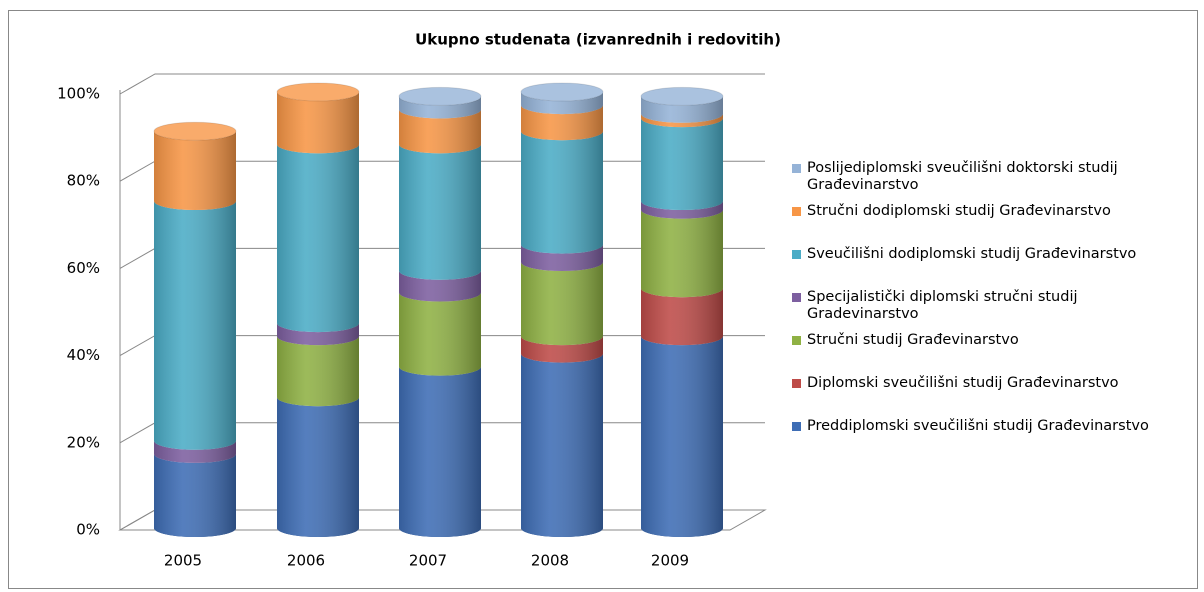 This screenshot has width=1204, height=592. I want to click on y-tick-label: 20%, so click(83, 442).